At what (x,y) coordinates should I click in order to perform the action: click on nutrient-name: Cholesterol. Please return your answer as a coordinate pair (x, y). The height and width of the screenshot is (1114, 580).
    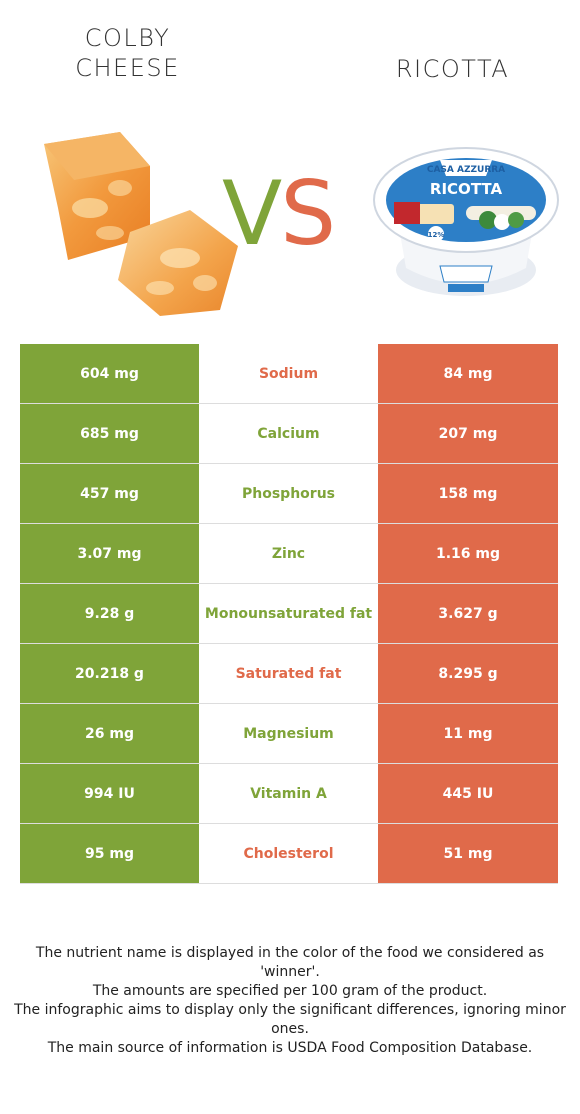
    Looking at the image, I should click on (288, 853).